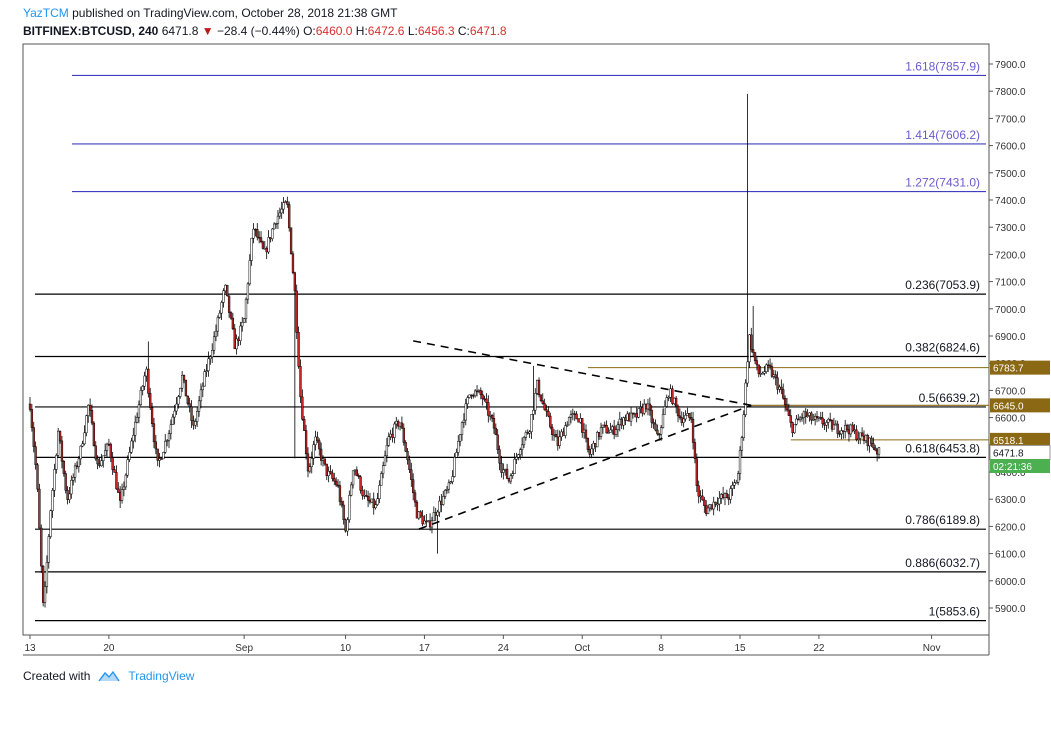  I want to click on y-tick-label: 6100.0, so click(1010, 555).